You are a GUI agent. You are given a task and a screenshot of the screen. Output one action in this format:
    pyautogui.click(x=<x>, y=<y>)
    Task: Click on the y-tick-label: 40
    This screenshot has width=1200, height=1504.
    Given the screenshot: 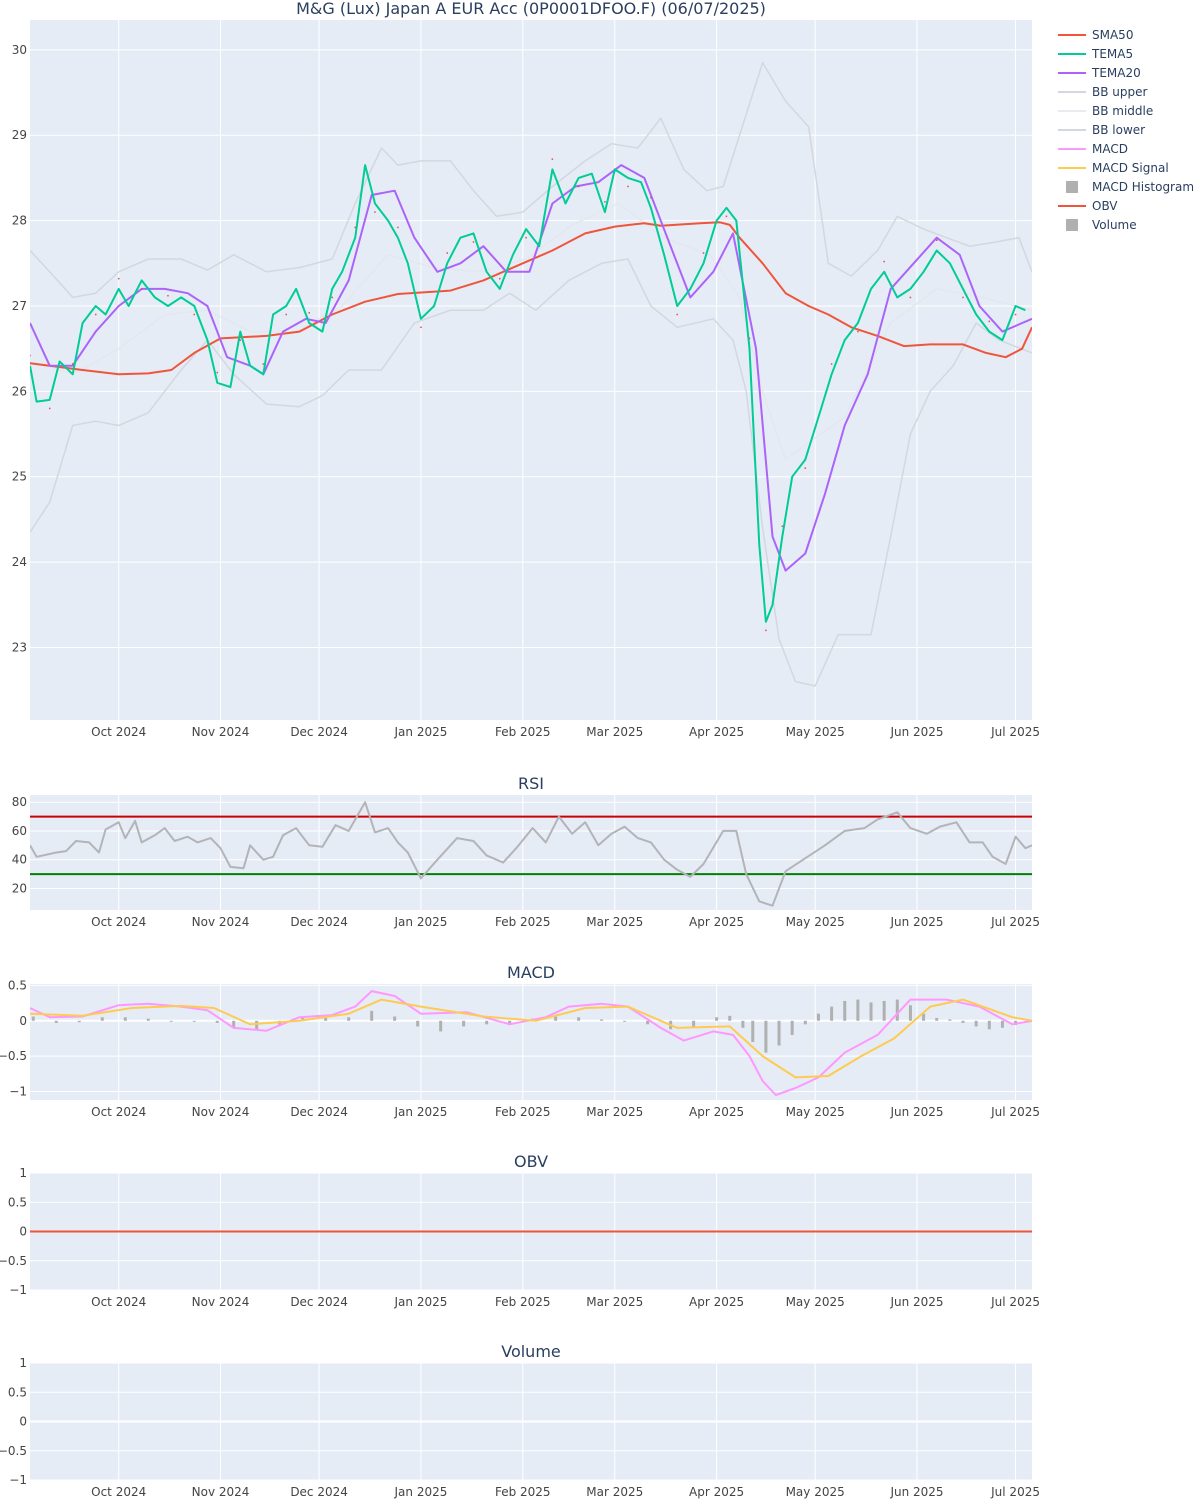 What is the action you would take?
    pyautogui.click(x=19, y=860)
    